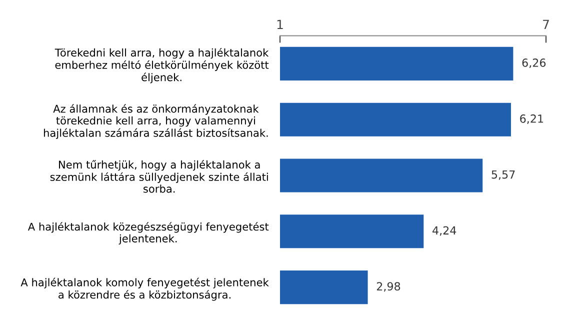  Describe the element at coordinates (503, 175) in the screenshot. I see `data-label: 5,57` at that location.